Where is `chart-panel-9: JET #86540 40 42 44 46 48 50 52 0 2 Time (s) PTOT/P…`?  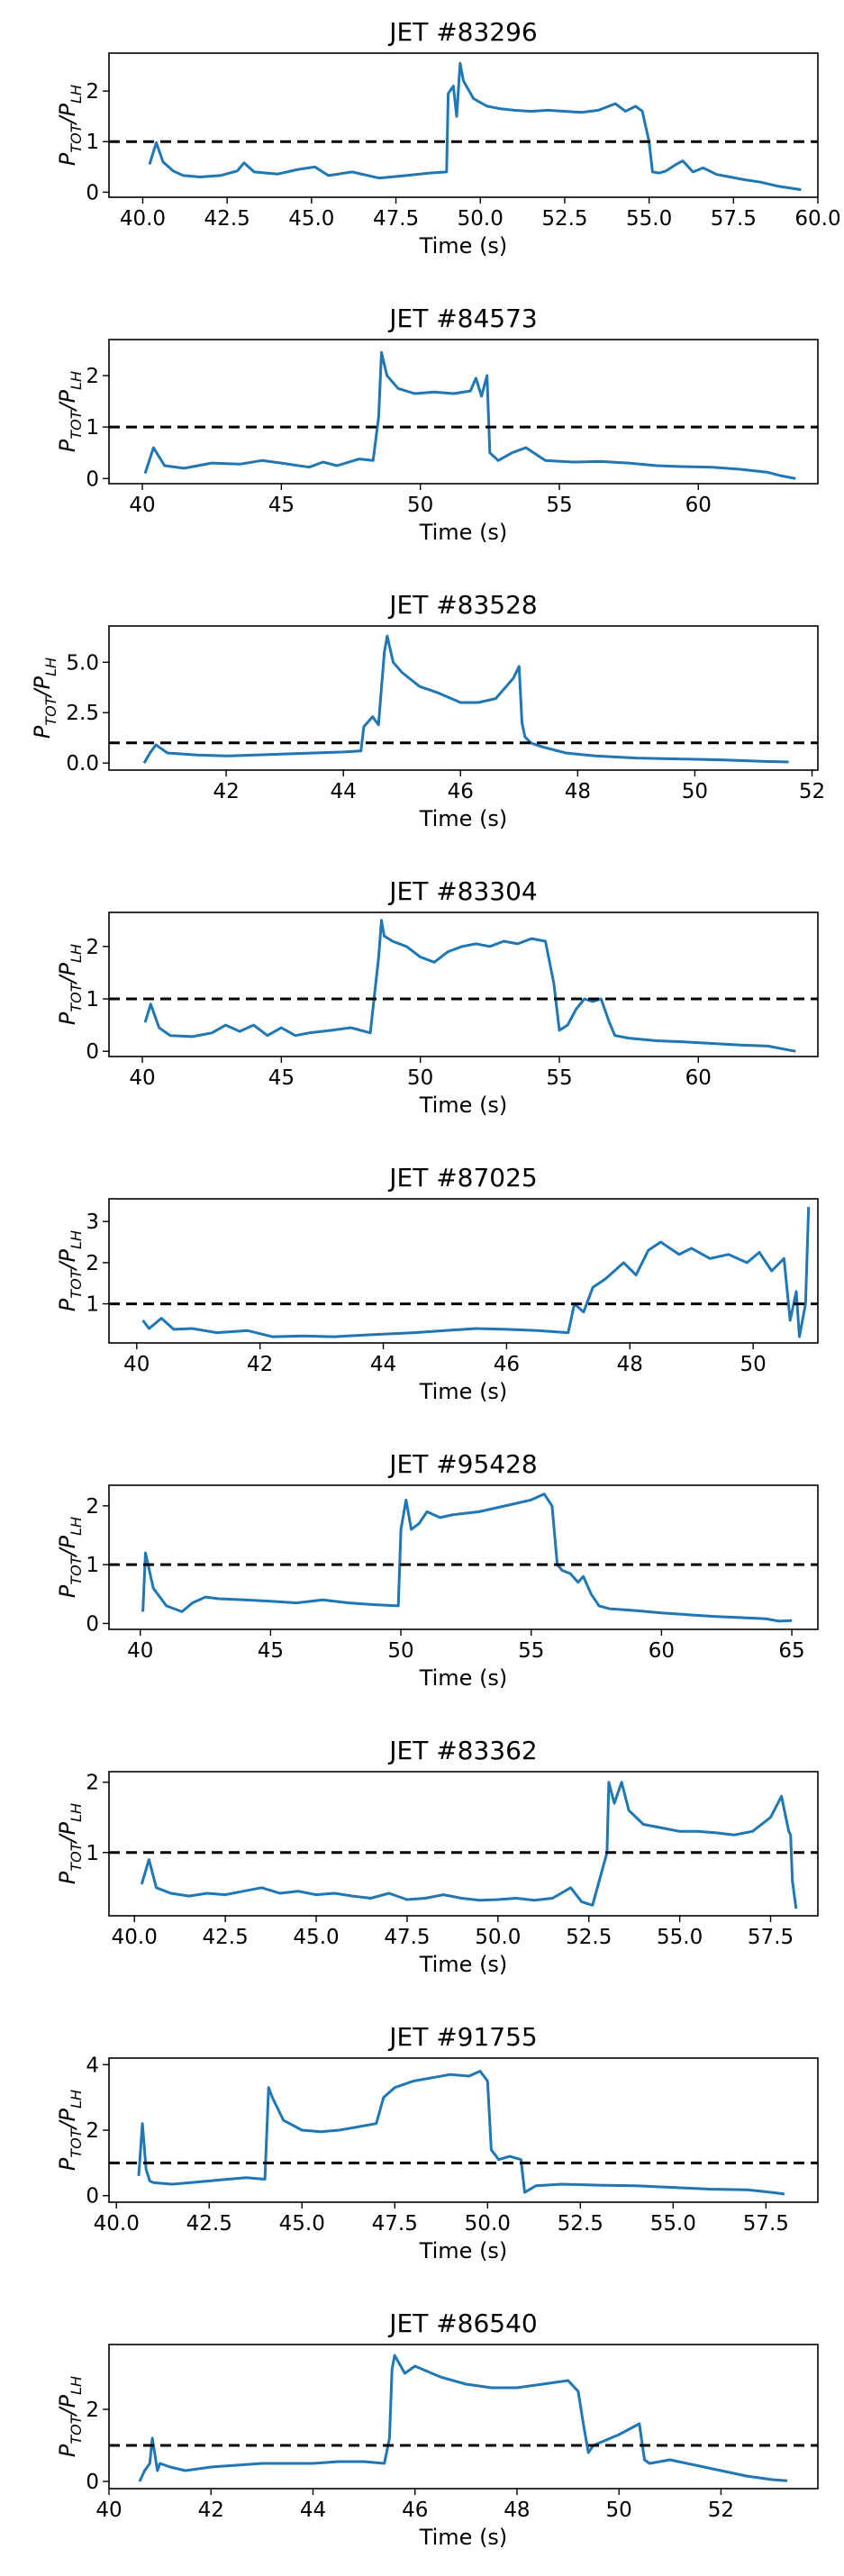
chart-panel-9: JET #86540 40 42 44 46 48 50 52 0 2 Time (s) PTOT/P… is located at coordinates (437, 2429).